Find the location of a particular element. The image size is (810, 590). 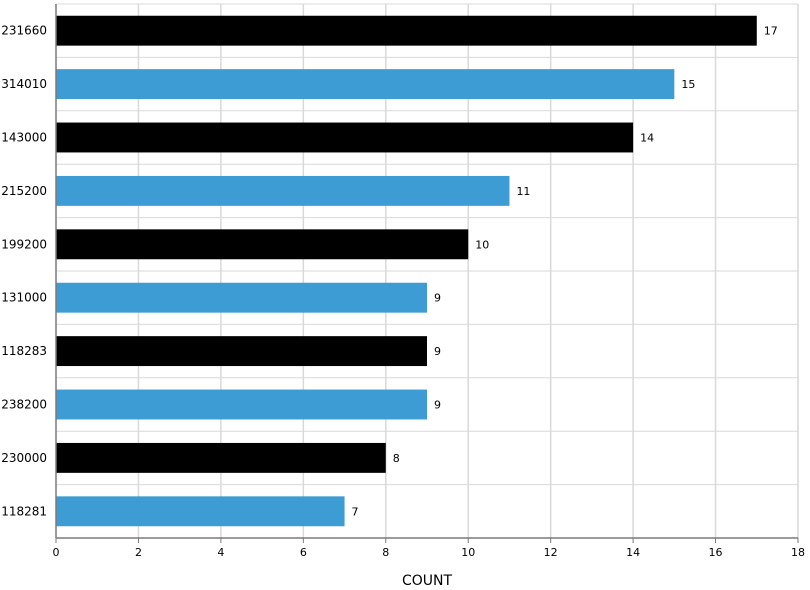

data-label-199200: 10 is located at coordinates (482, 244).